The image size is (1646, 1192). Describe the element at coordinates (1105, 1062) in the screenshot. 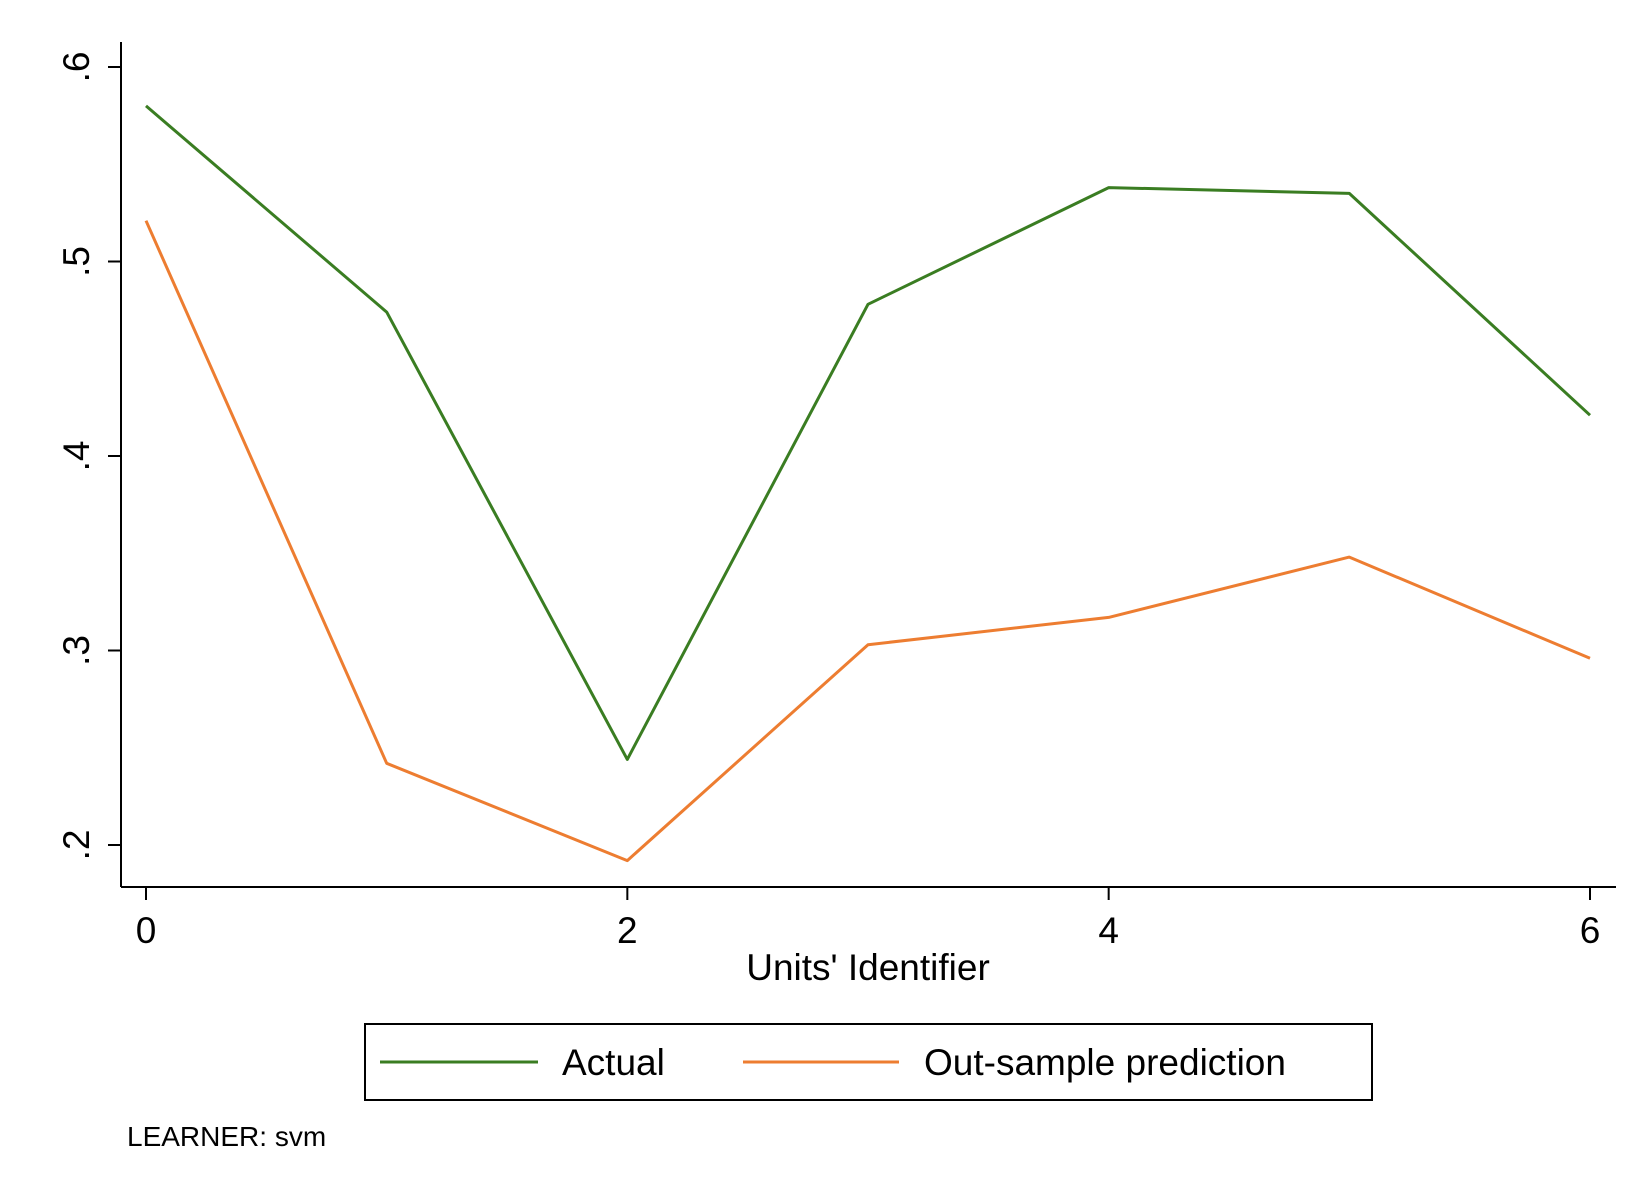

I see `legend-label-out-sample-prediction: Out-sample prediction` at that location.